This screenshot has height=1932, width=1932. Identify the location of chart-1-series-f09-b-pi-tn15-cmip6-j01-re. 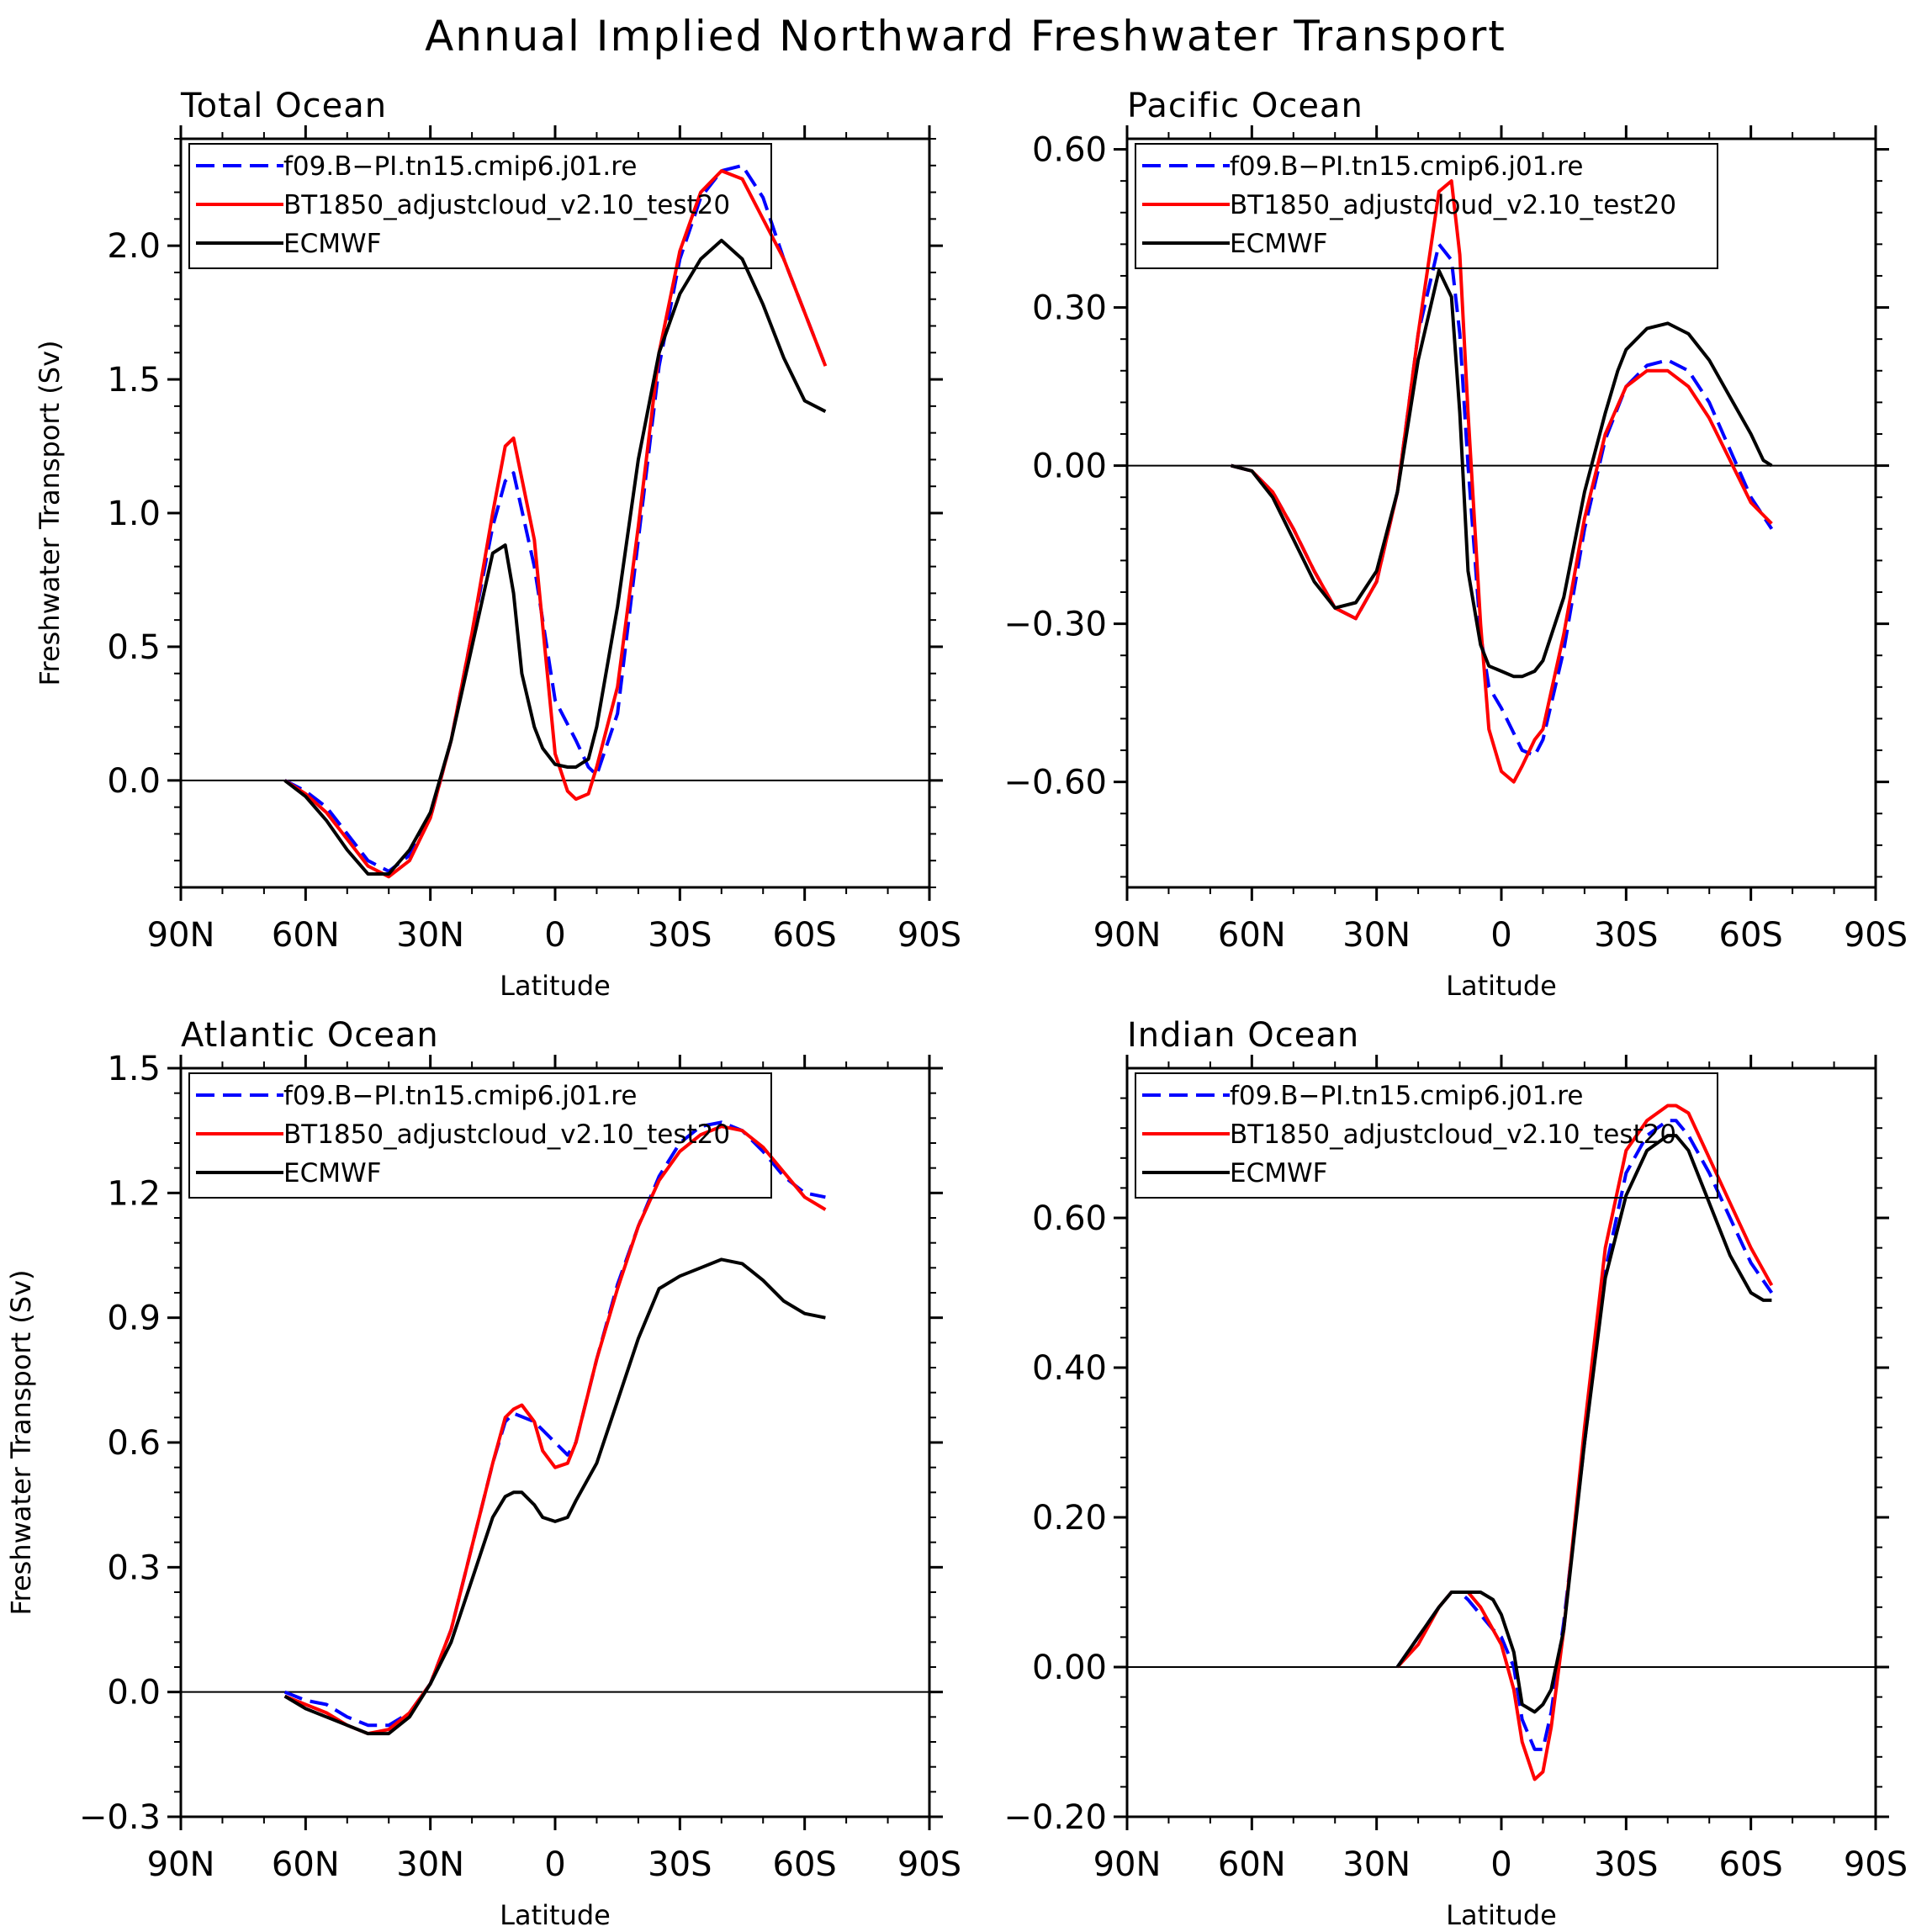
(1502, 500).